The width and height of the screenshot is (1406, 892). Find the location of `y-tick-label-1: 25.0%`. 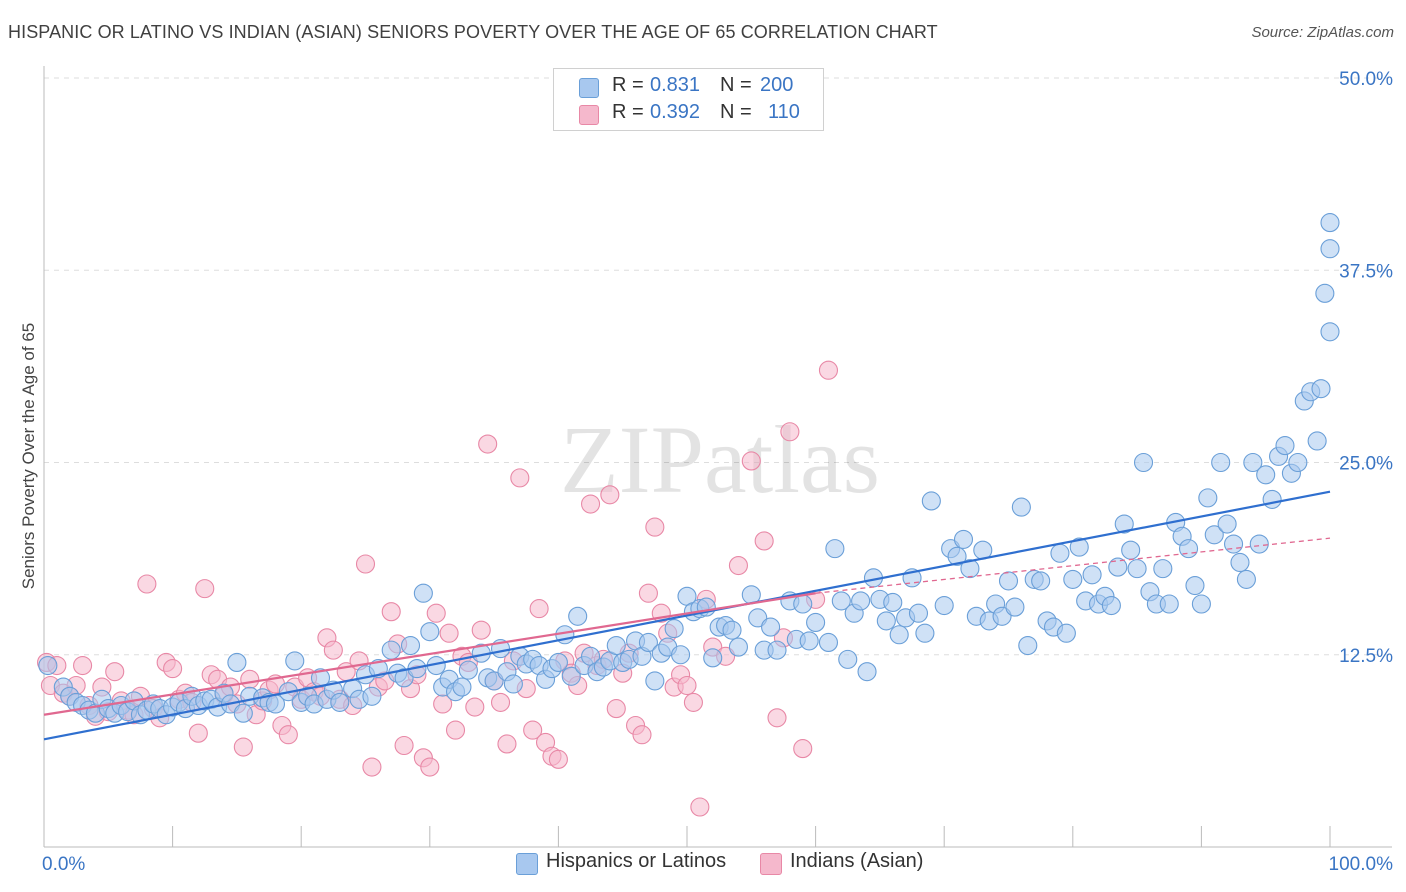

y-tick-label-1: 25.0% is located at coordinates (1366, 464).